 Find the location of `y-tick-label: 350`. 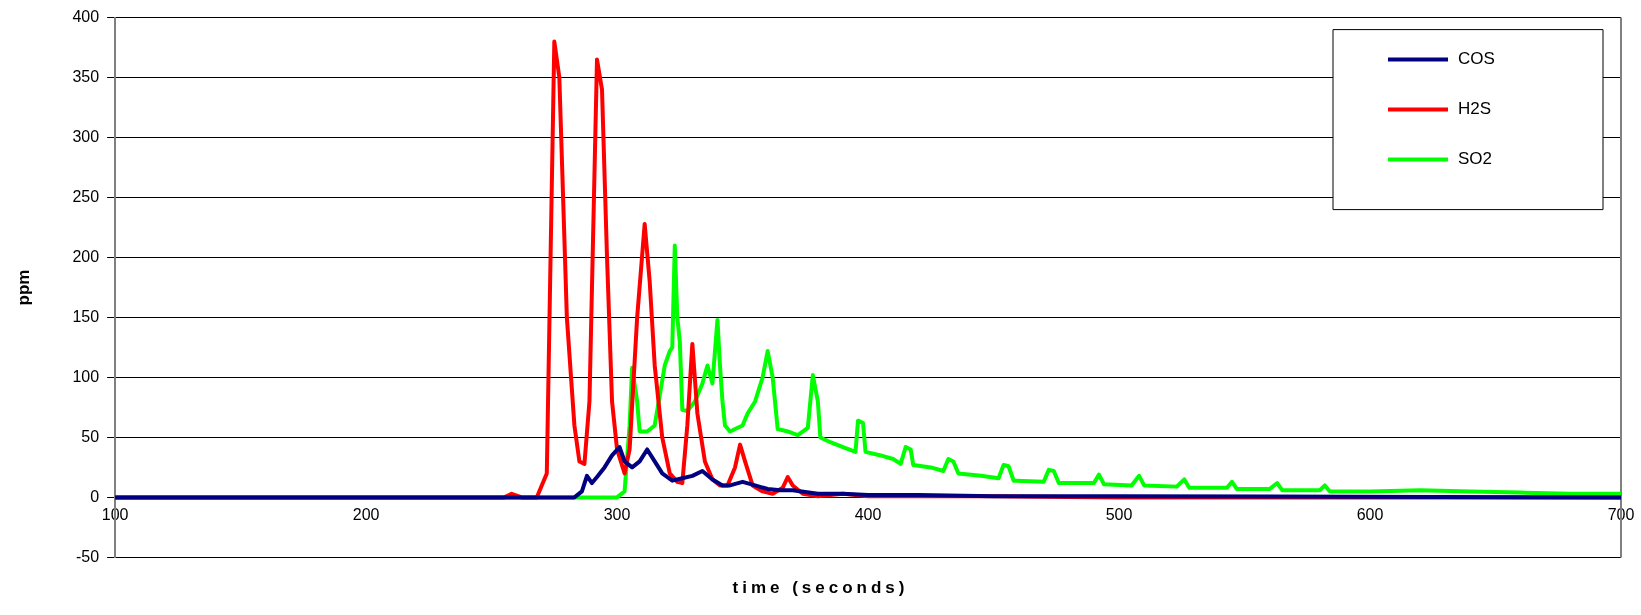

y-tick-label: 350 is located at coordinates (86, 76).